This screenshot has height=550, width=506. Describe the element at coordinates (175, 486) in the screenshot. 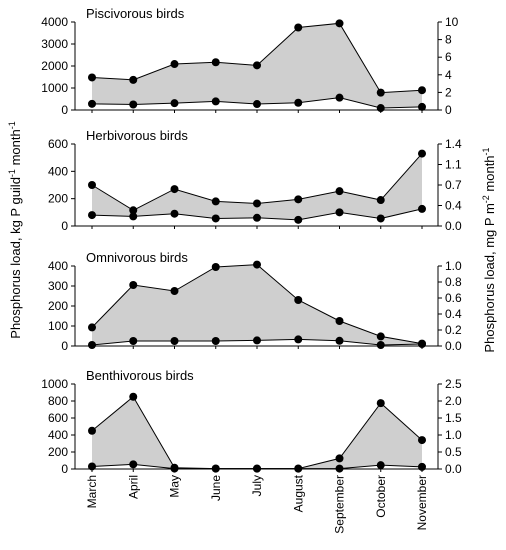

I see `x-tick-label: May` at that location.